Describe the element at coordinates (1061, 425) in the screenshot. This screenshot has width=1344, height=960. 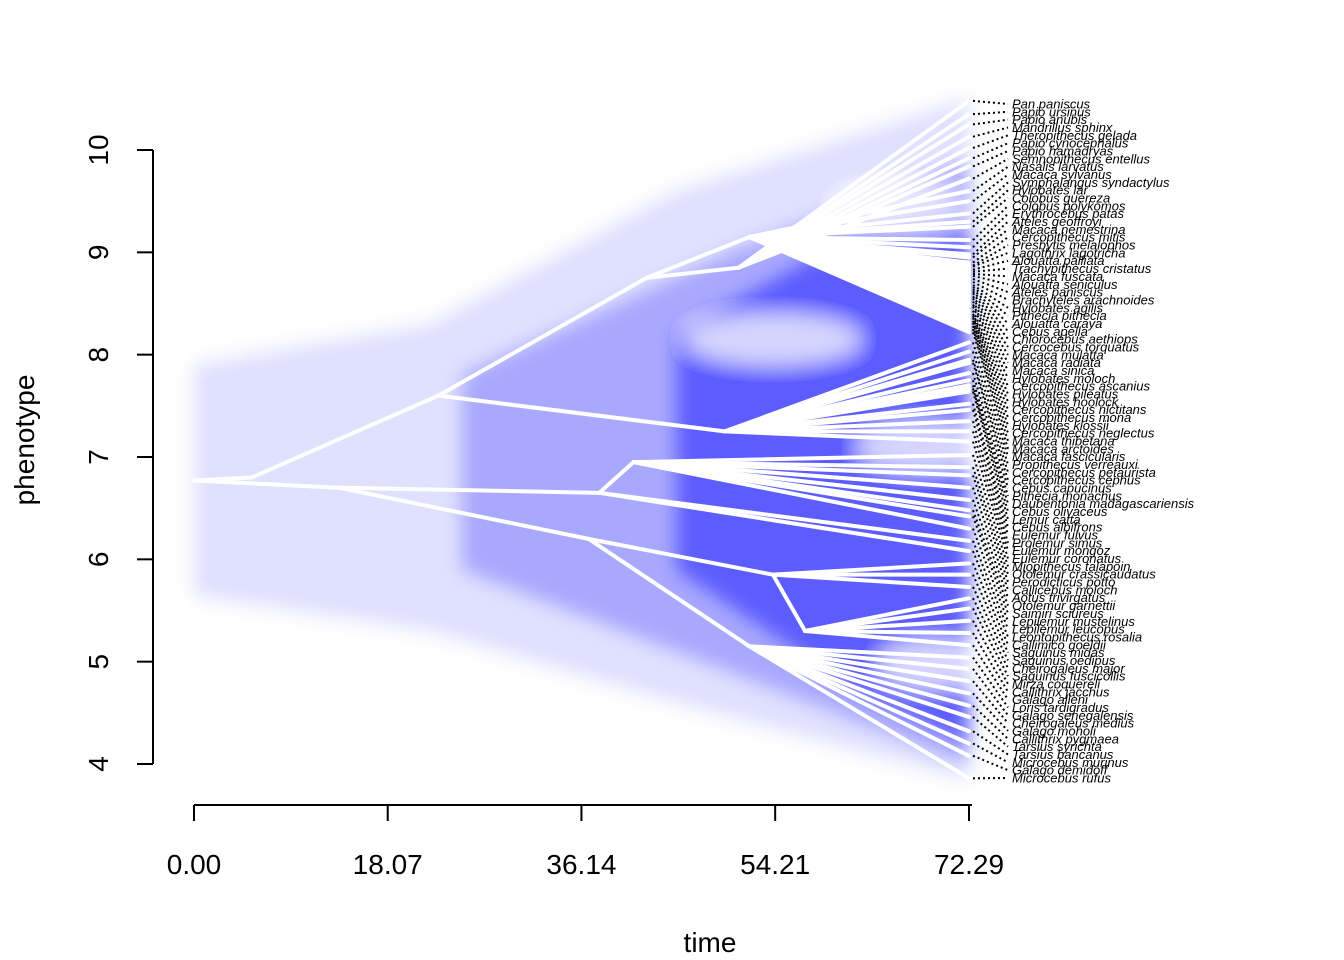
I see `tip-label: Hylobates klossii` at that location.